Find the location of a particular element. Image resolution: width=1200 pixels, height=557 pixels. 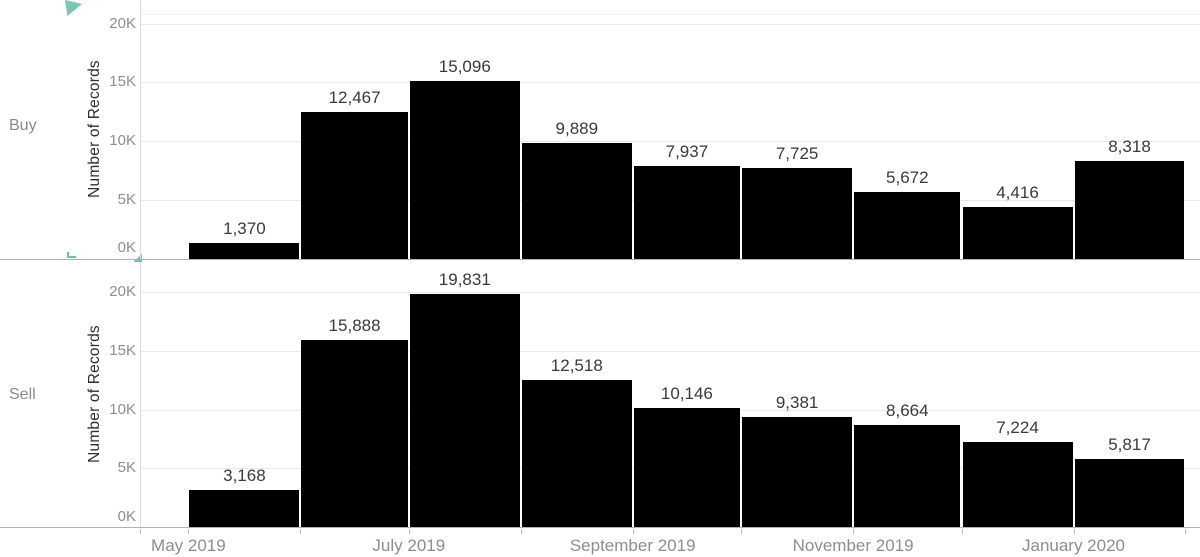

value-label-sell-may-2019: 3,168 is located at coordinates (244, 475).